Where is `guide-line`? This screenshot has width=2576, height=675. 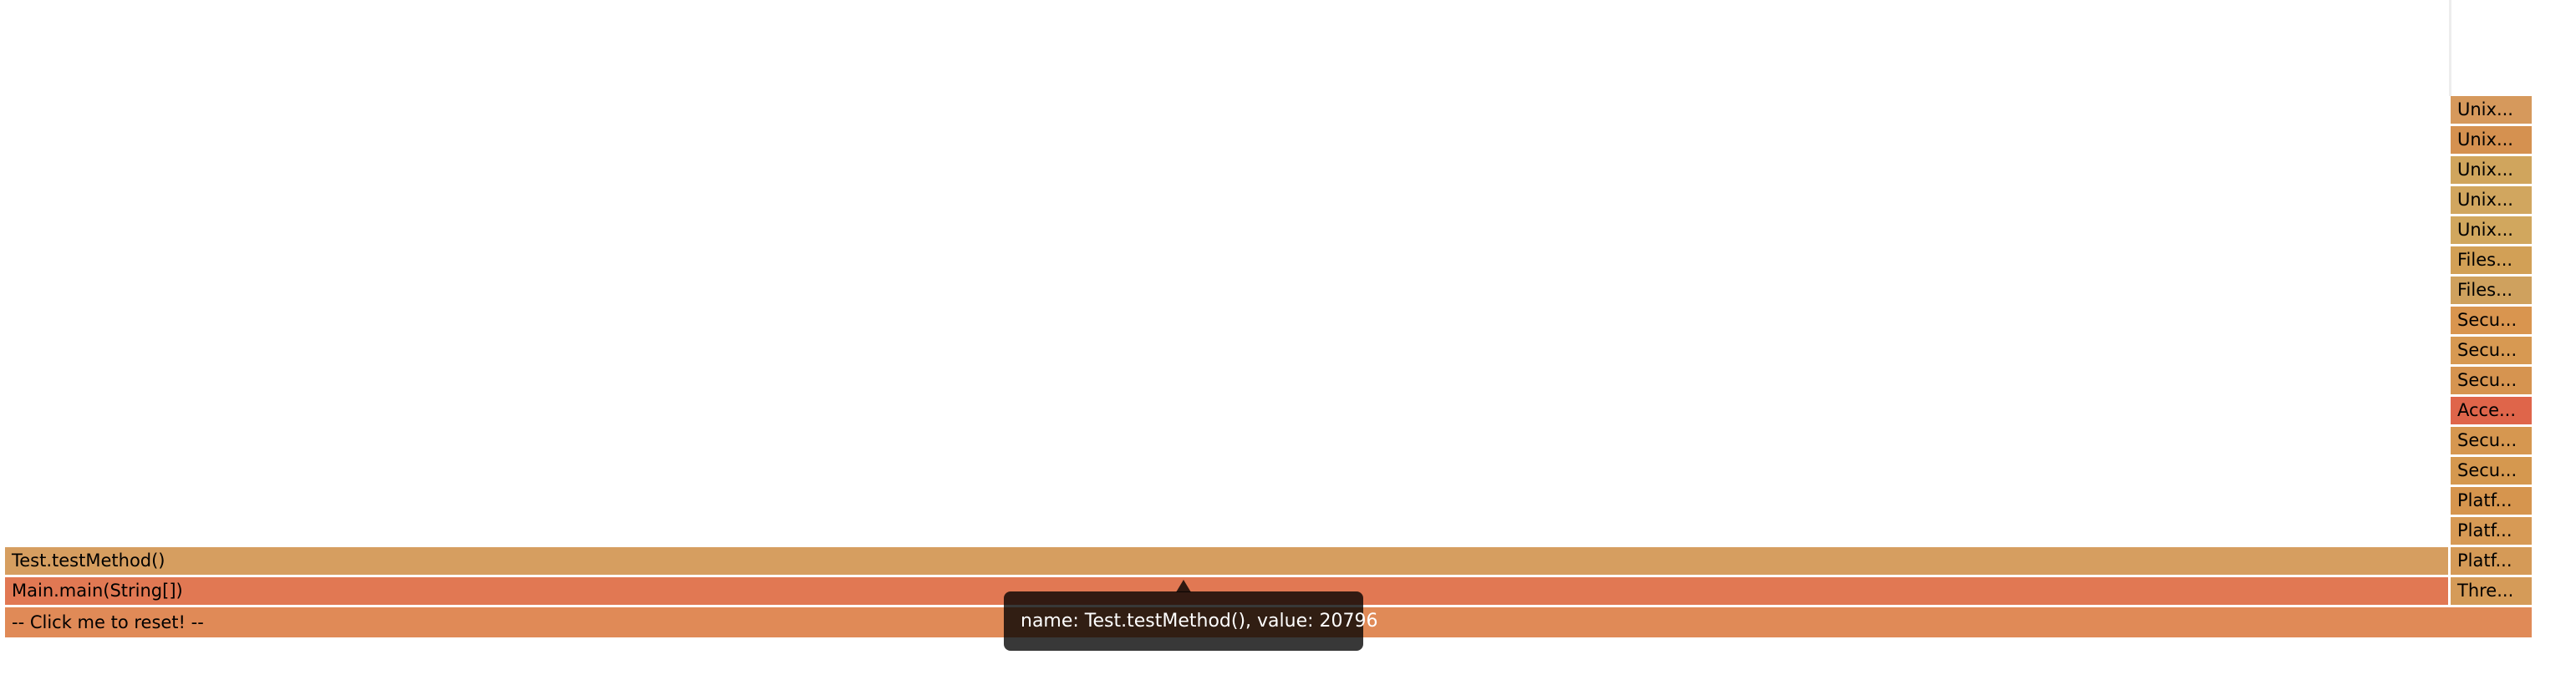 guide-line is located at coordinates (2450, 48).